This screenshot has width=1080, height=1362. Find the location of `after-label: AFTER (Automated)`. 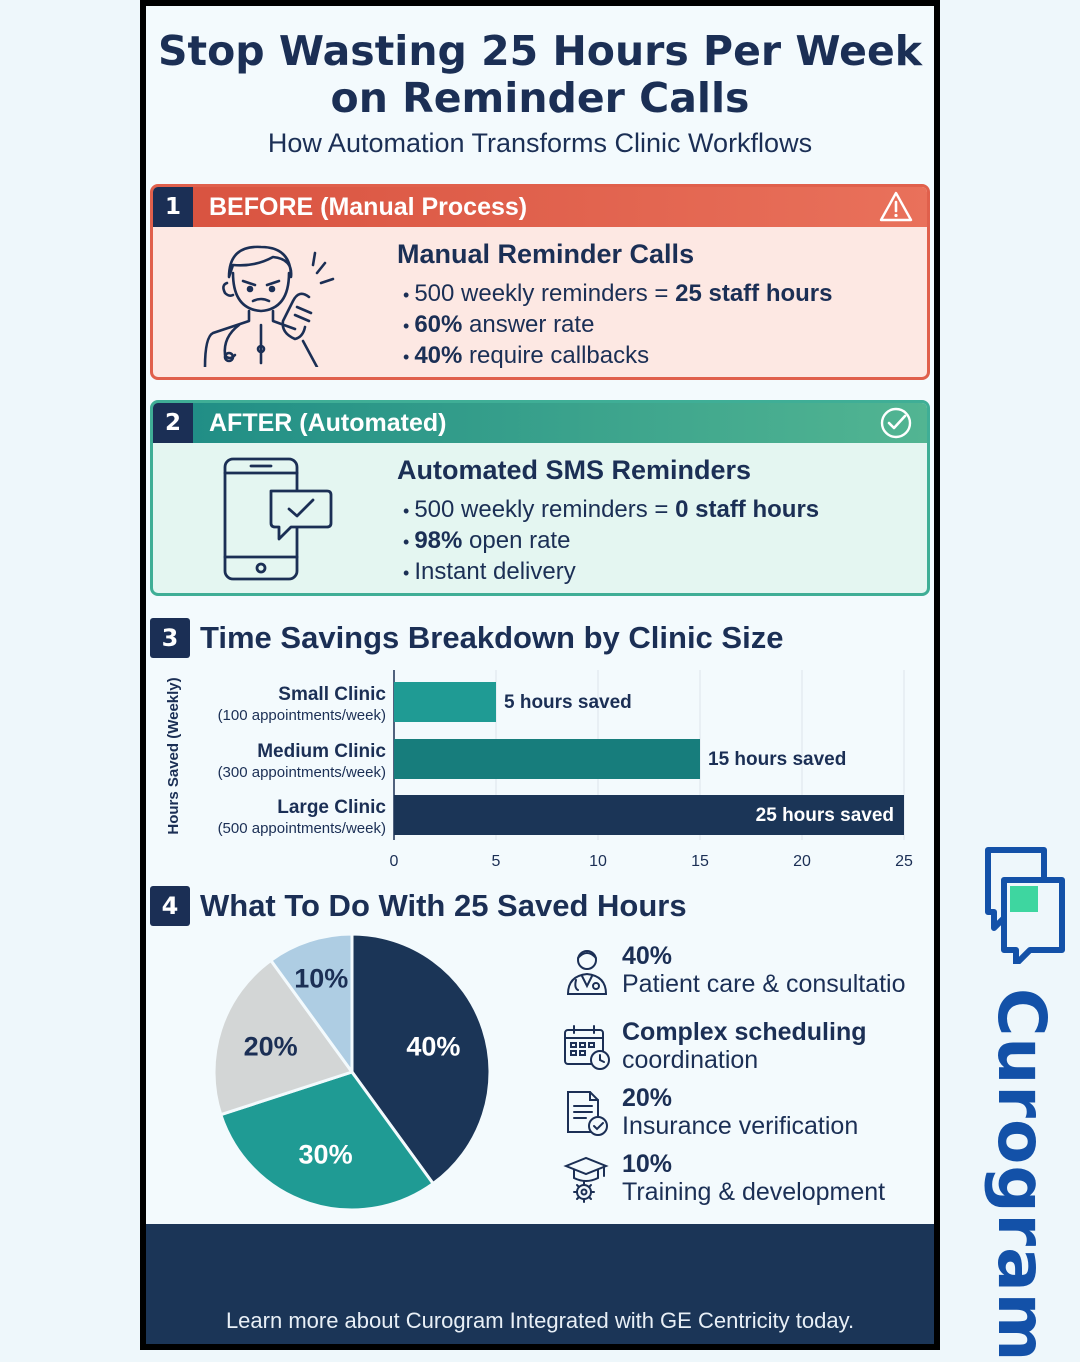

after-label: AFTER (Automated) is located at coordinates (328, 423).